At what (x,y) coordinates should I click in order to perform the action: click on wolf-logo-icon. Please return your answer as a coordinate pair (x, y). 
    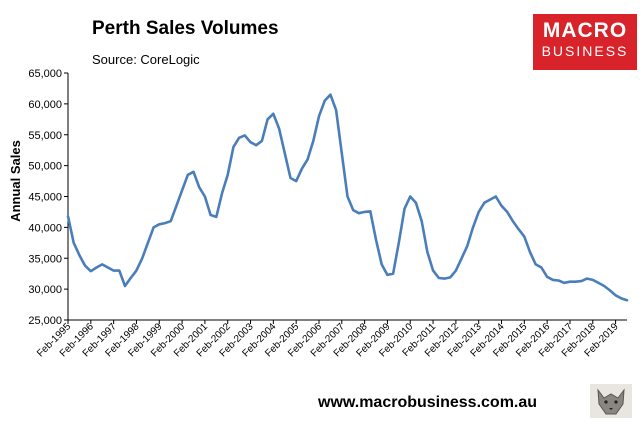
    Looking at the image, I should click on (611, 401).